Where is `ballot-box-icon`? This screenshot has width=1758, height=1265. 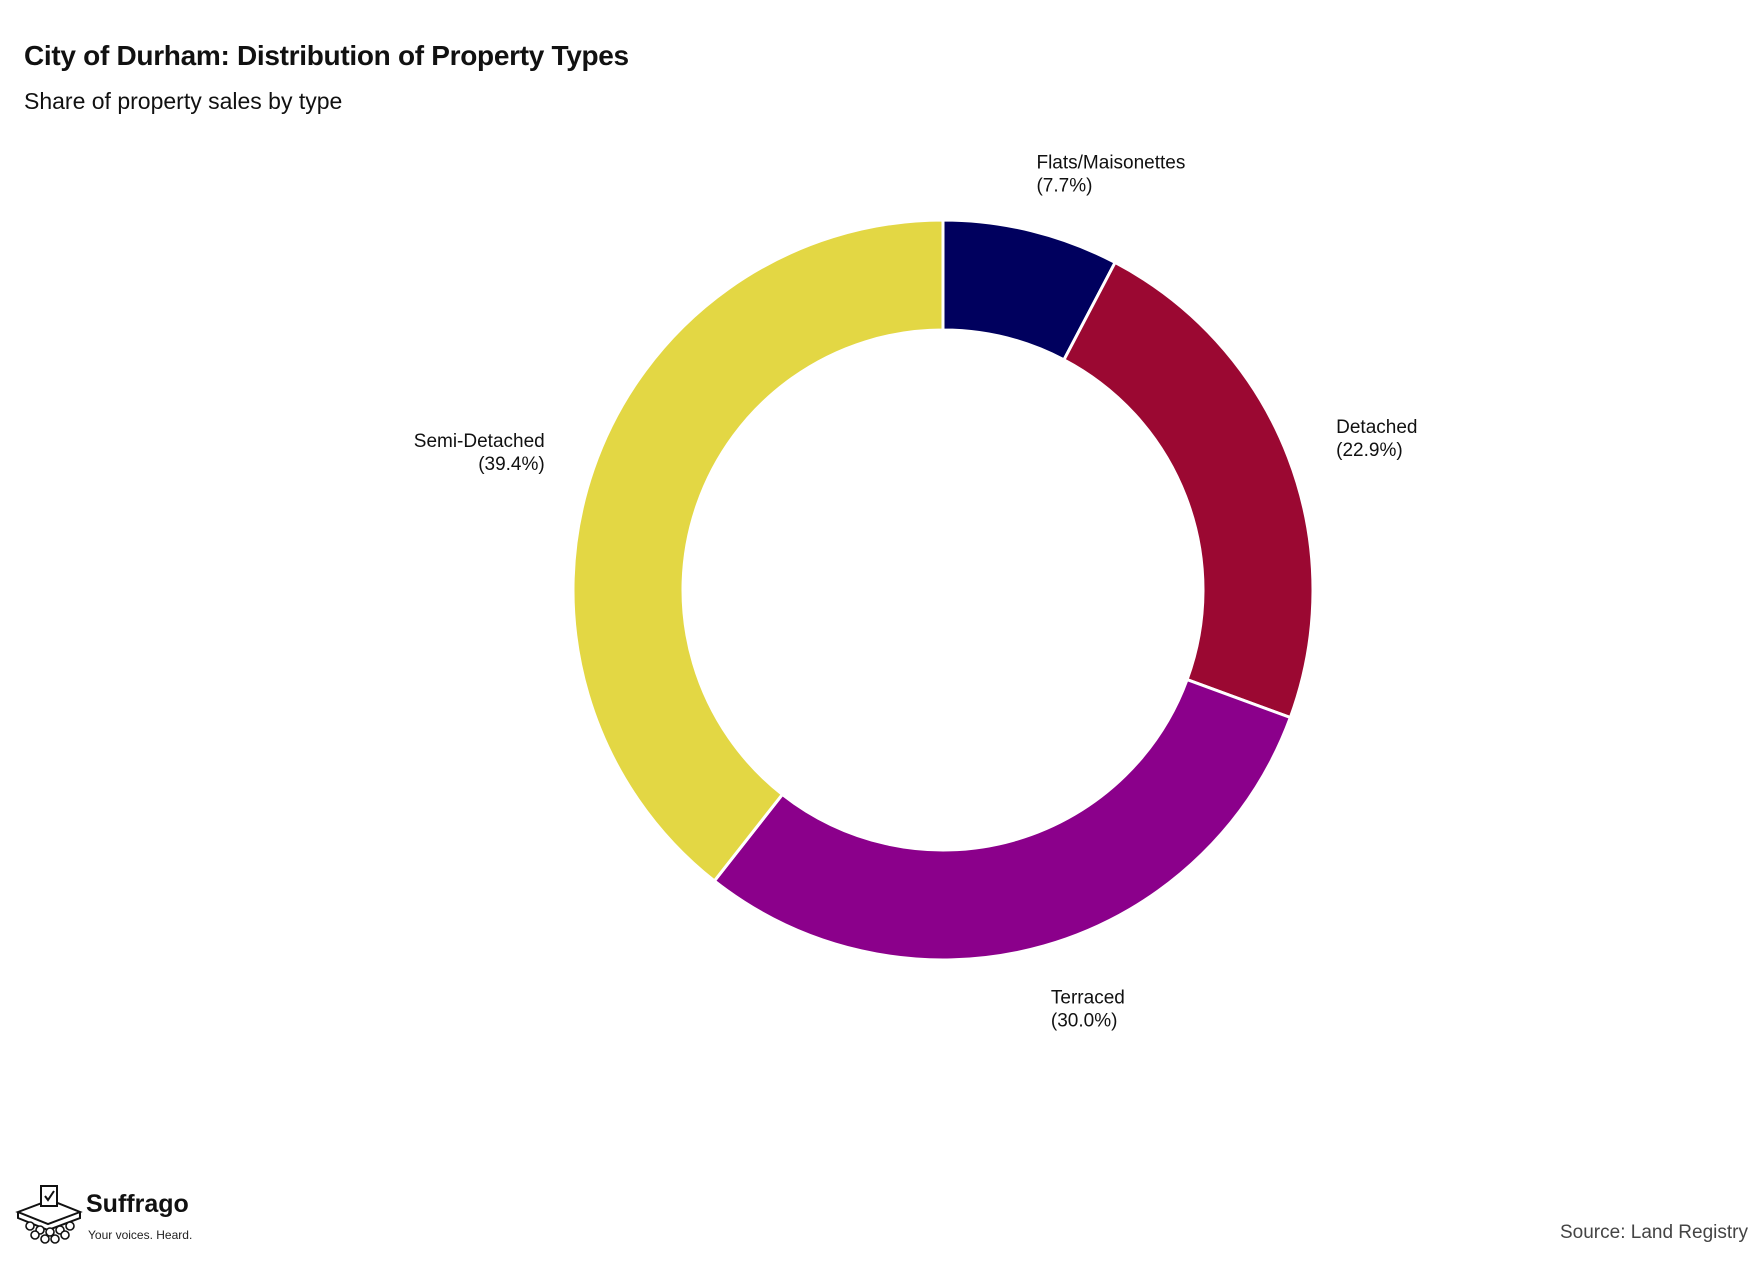
ballot-box-icon is located at coordinates (49, 1214).